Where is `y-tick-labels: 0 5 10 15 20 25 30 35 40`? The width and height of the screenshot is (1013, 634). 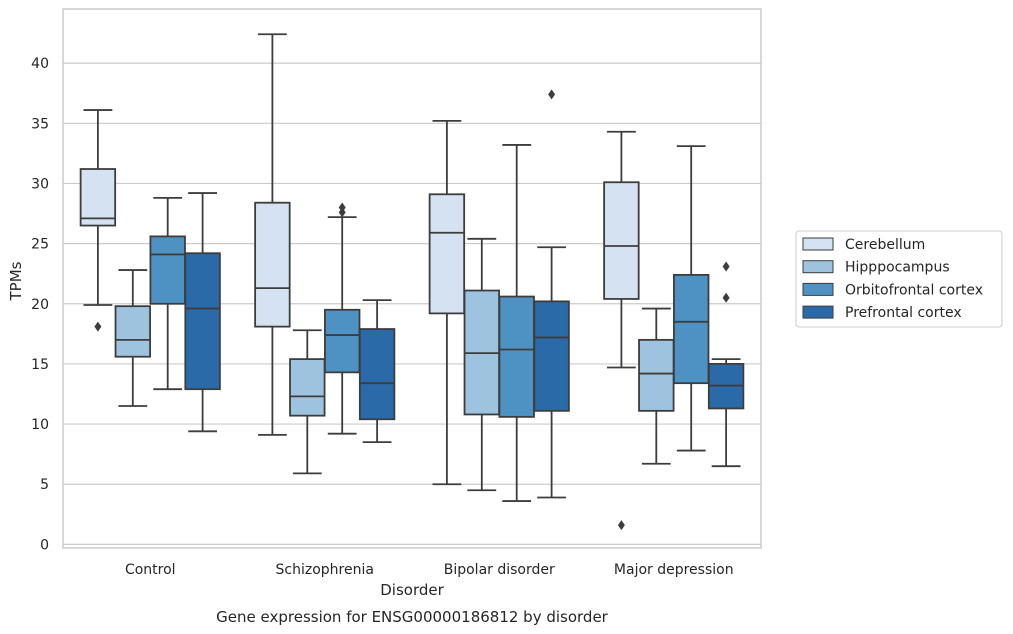
y-tick-labels: 0 5 10 15 20 25 30 35 40 is located at coordinates (40, 304).